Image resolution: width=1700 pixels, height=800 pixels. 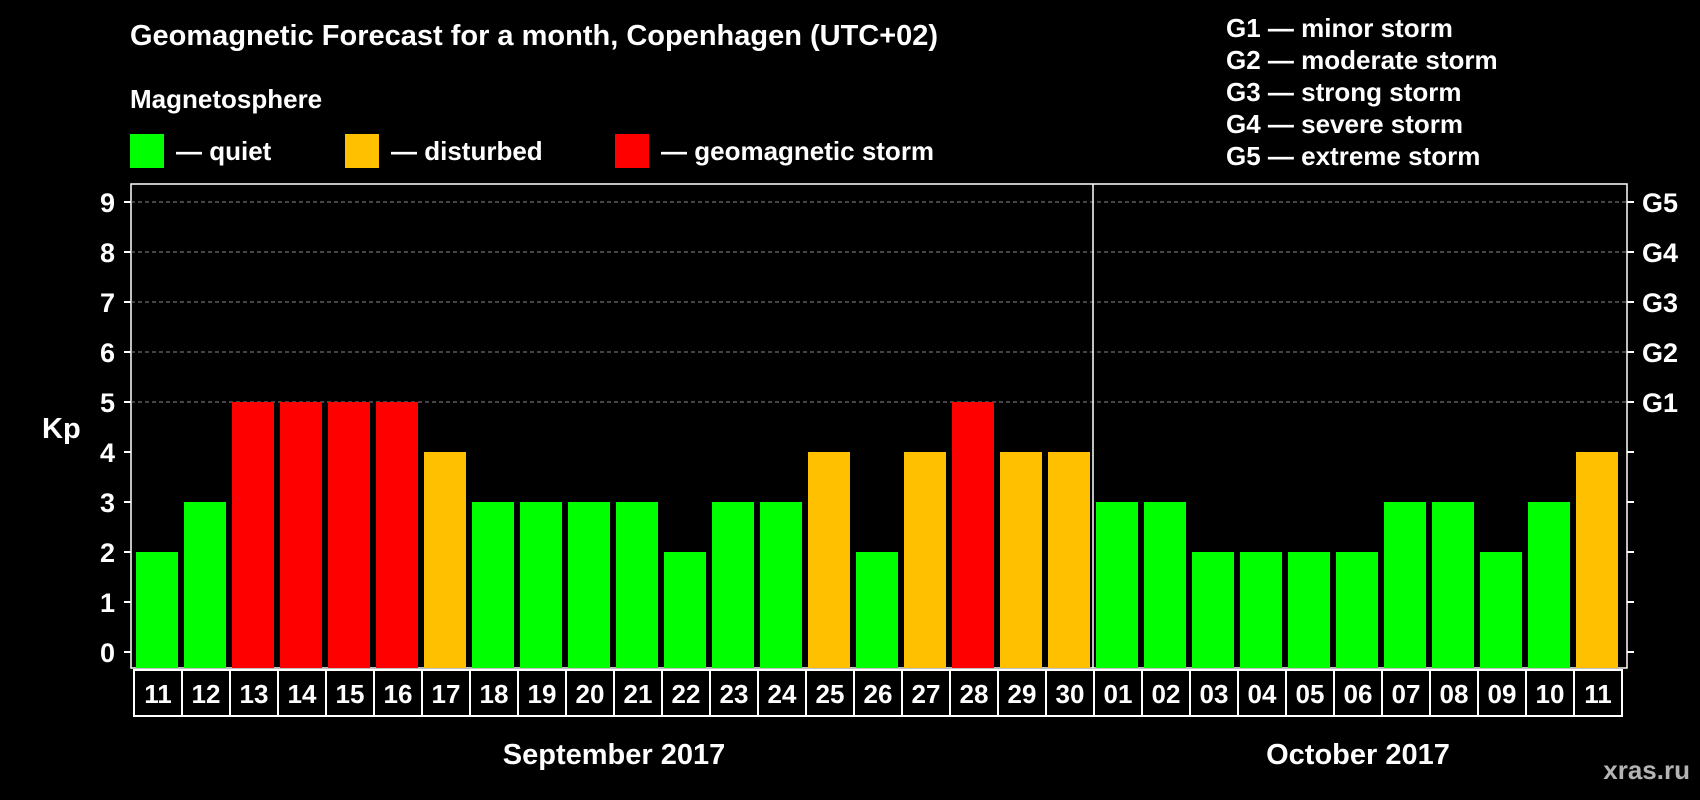 What do you see at coordinates (107, 653) in the screenshot?
I see `y-tick-label: 0` at bounding box center [107, 653].